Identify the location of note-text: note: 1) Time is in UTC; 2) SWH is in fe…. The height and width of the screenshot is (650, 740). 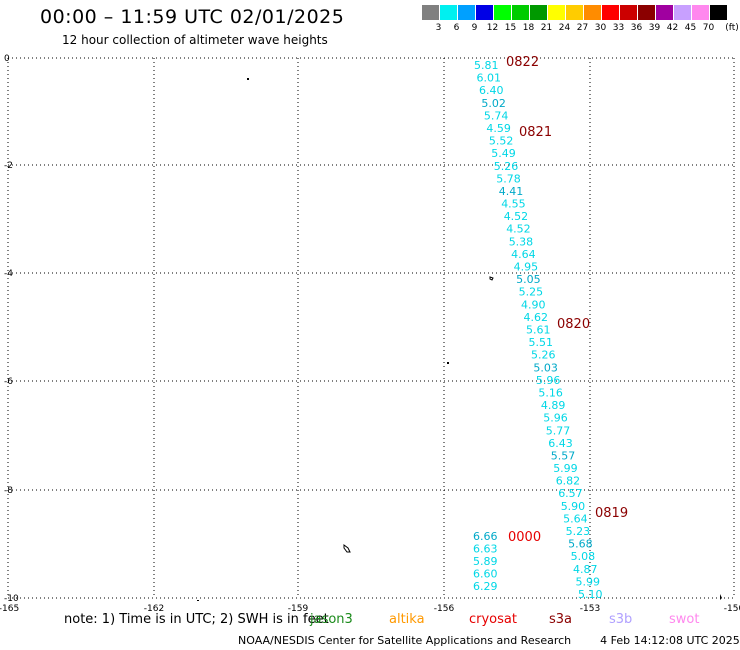
(196, 619).